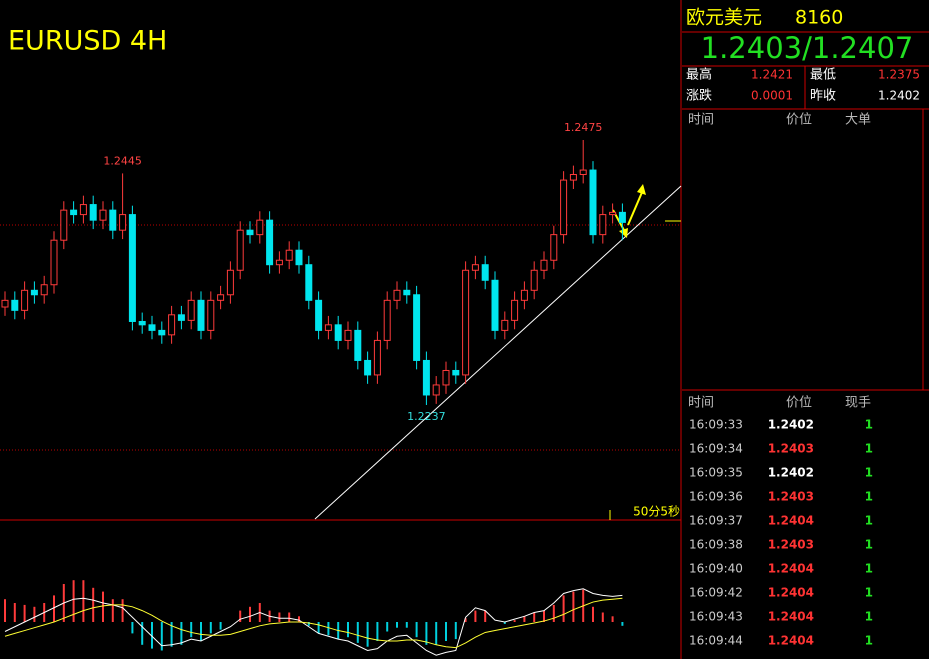  What do you see at coordinates (724, 18) in the screenshot?
I see `quote-name: 欧元美元` at bounding box center [724, 18].